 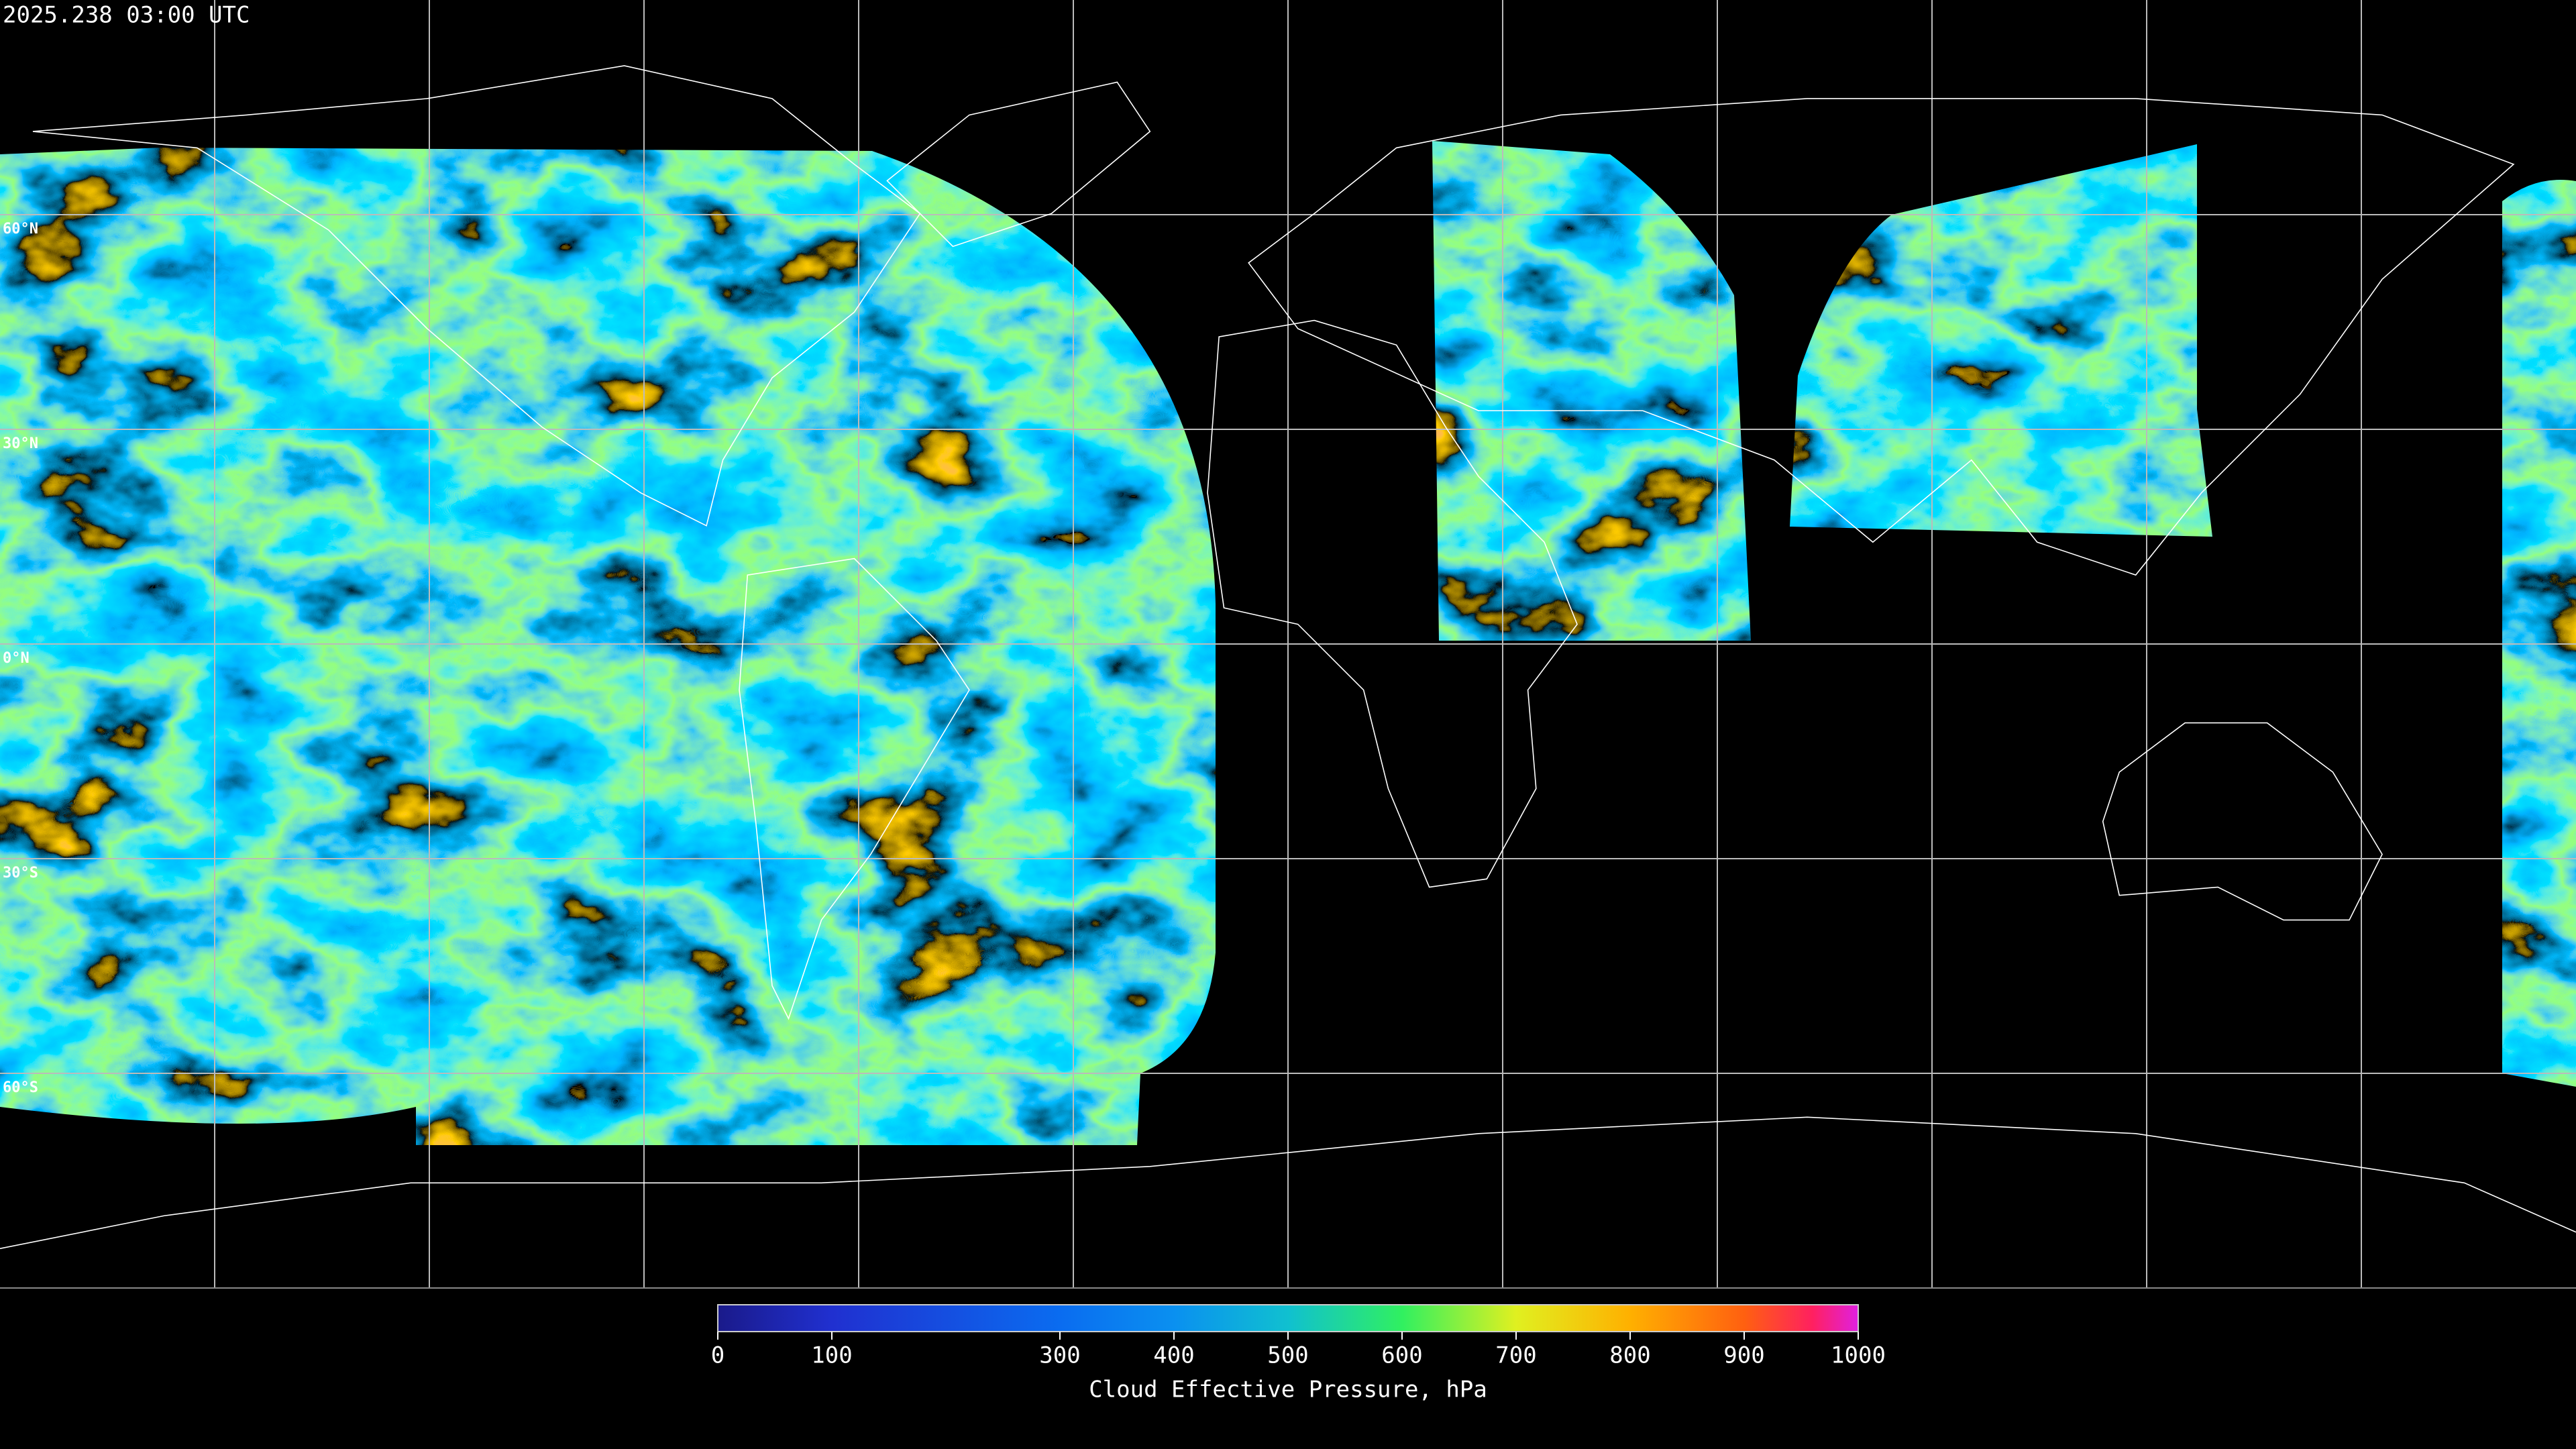 What do you see at coordinates (1288, 1318) in the screenshot?
I see `colorbar-ramp` at bounding box center [1288, 1318].